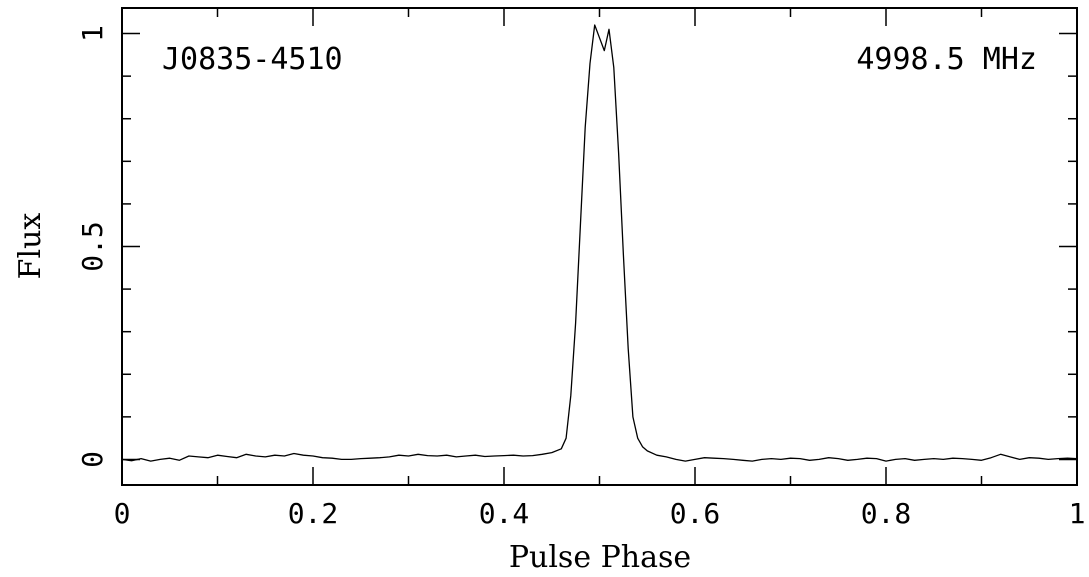 The width and height of the screenshot is (1089, 577). What do you see at coordinates (695, 513) in the screenshot?
I see `x-tick-label: 0.6` at bounding box center [695, 513].